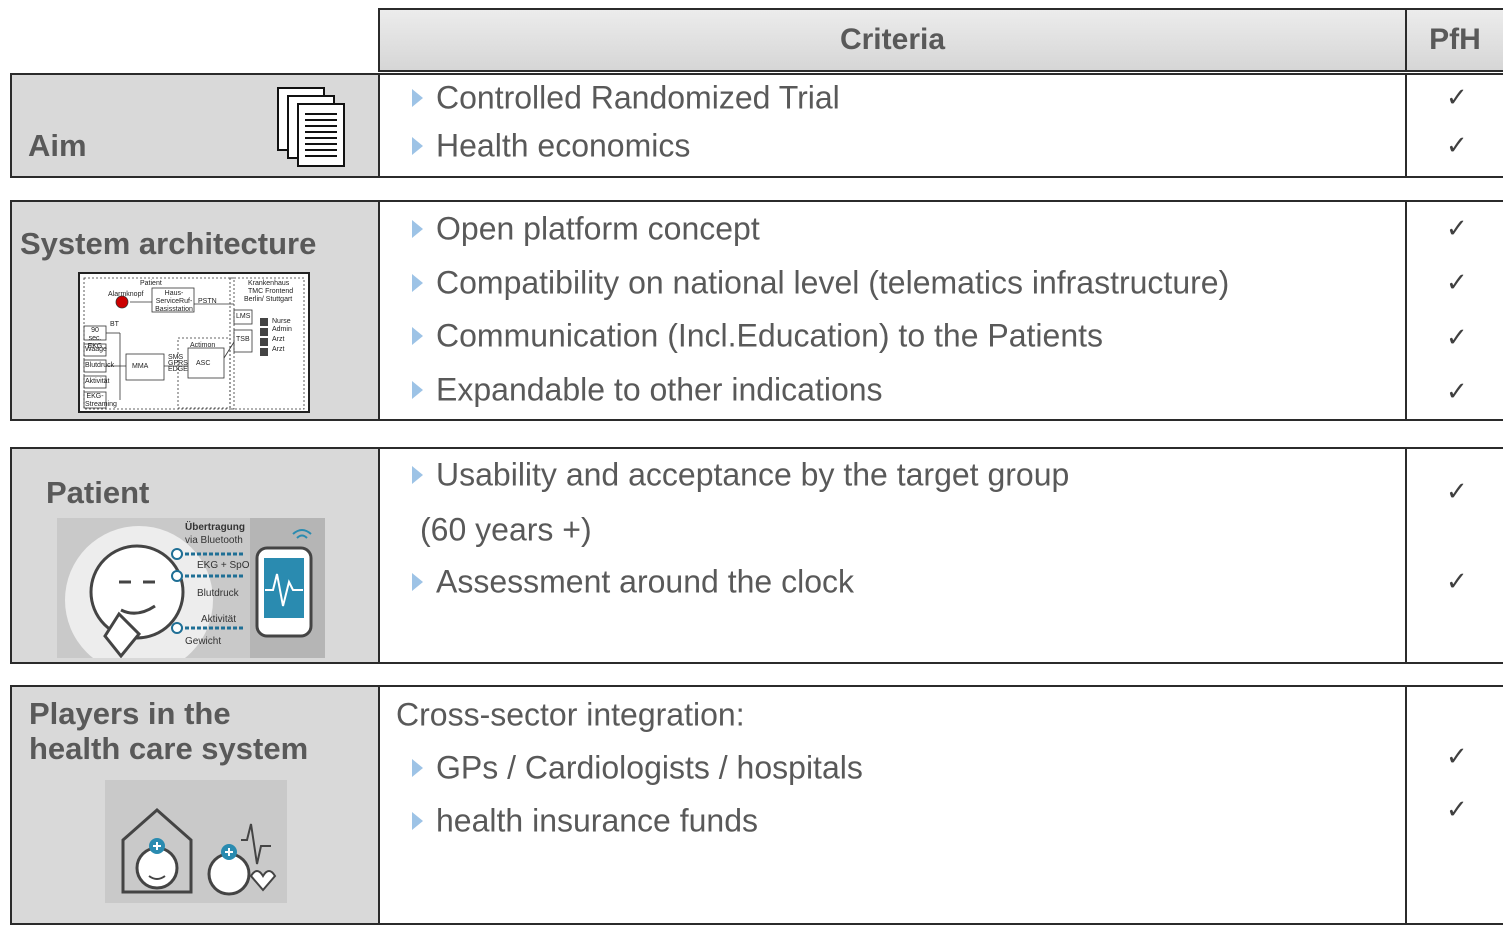  What do you see at coordinates (218, 593) in the screenshot?
I see `image-label: Blutdruck` at bounding box center [218, 593].